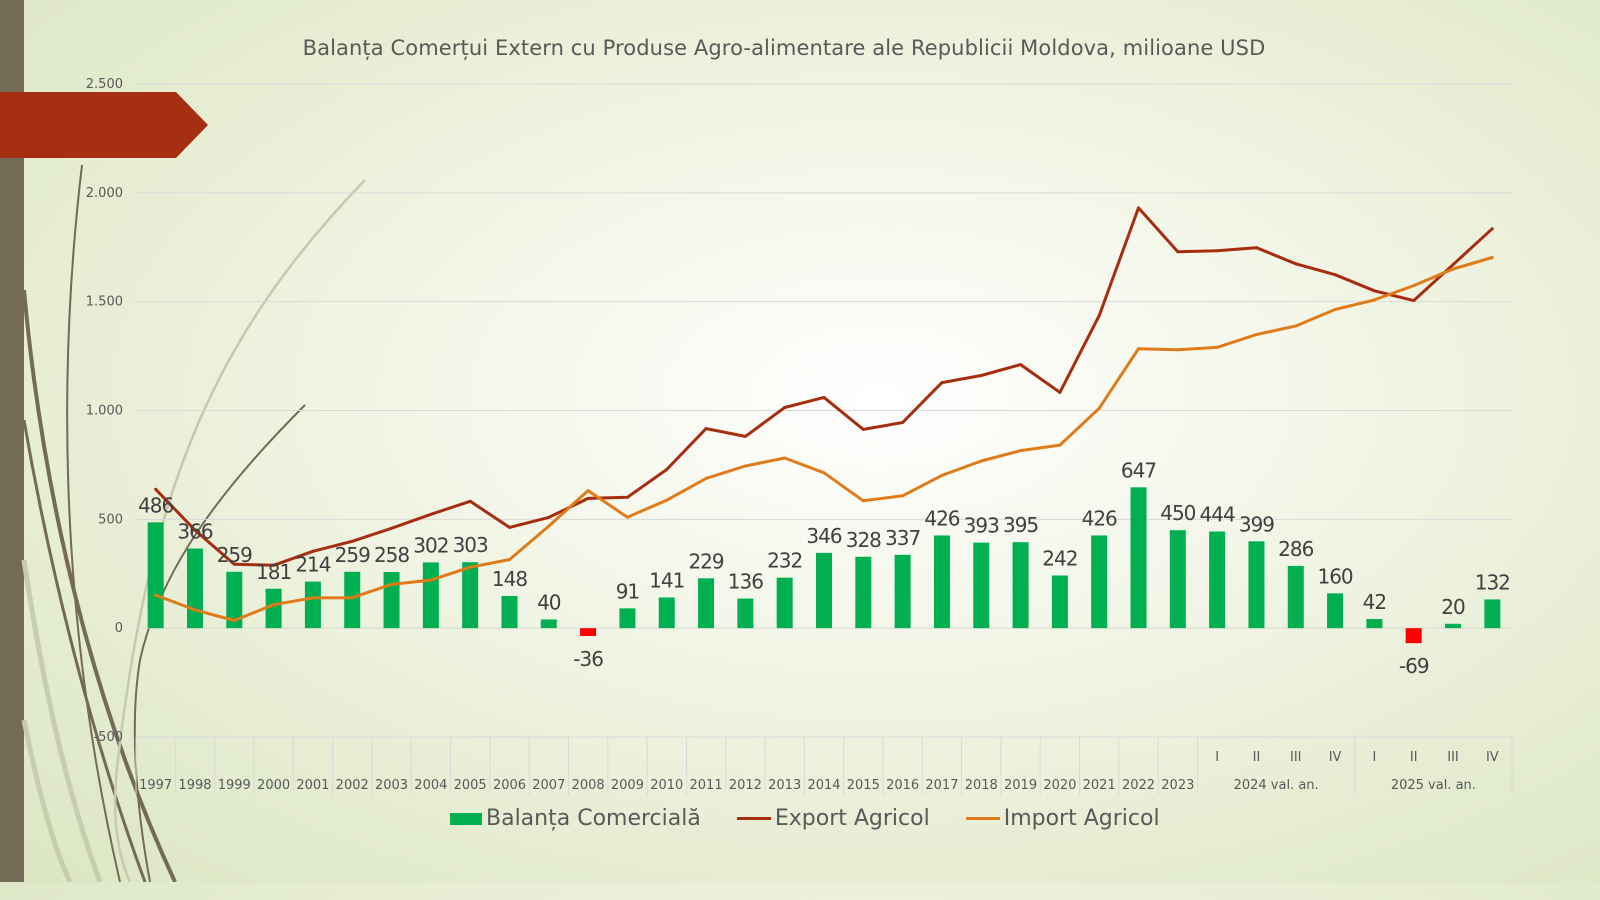 The height and width of the screenshot is (900, 1600). What do you see at coordinates (430, 785) in the screenshot?
I see `x-tick-label: 2004` at bounding box center [430, 785].